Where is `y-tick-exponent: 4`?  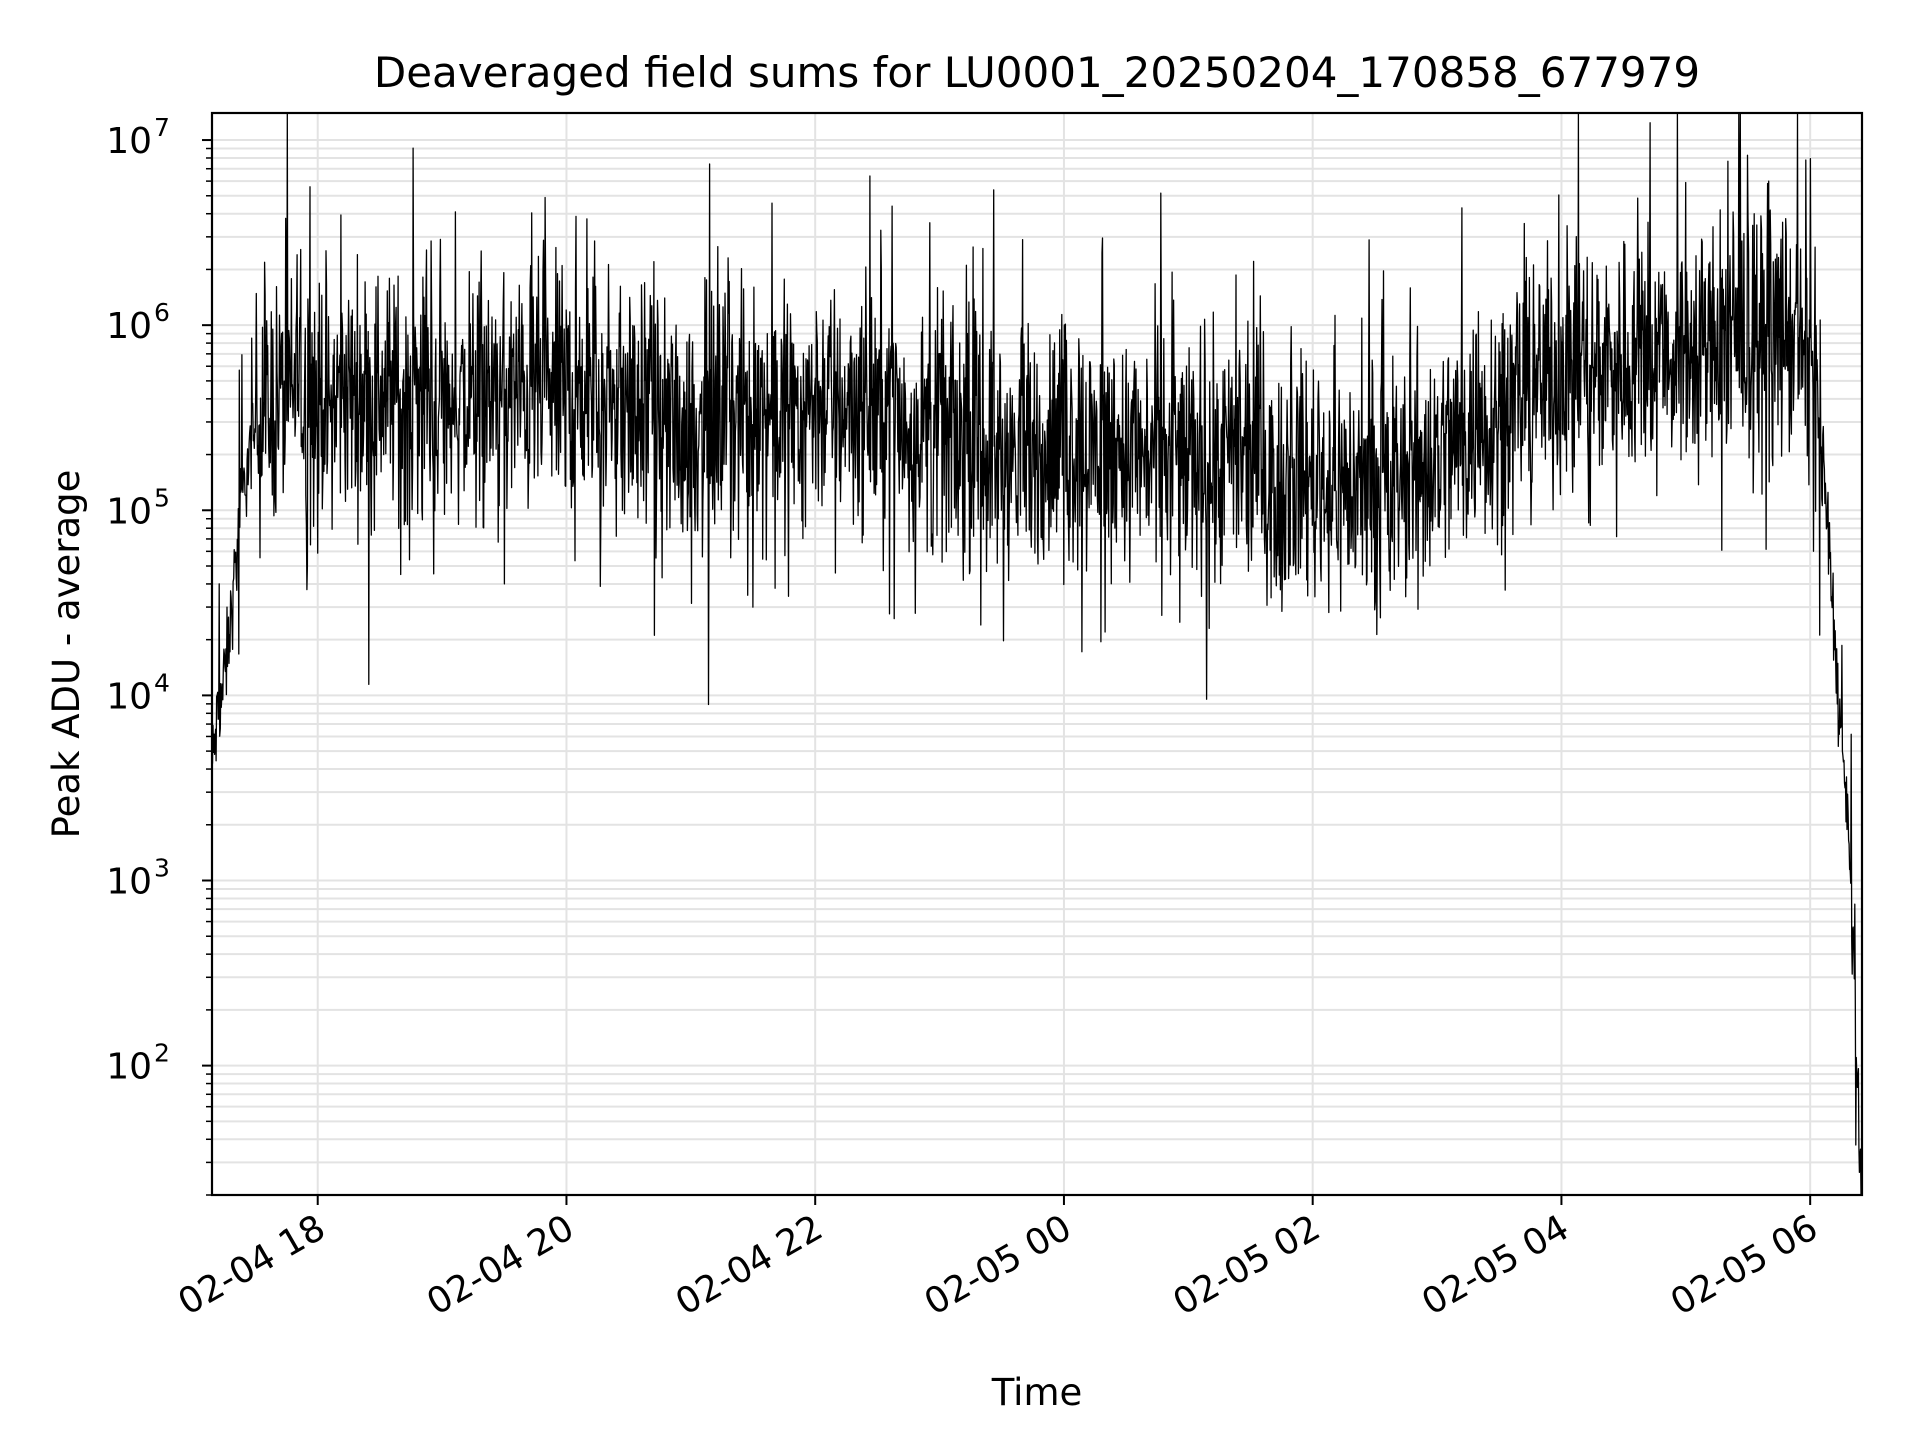
y-tick-exponent: 4 is located at coordinates (162, 682).